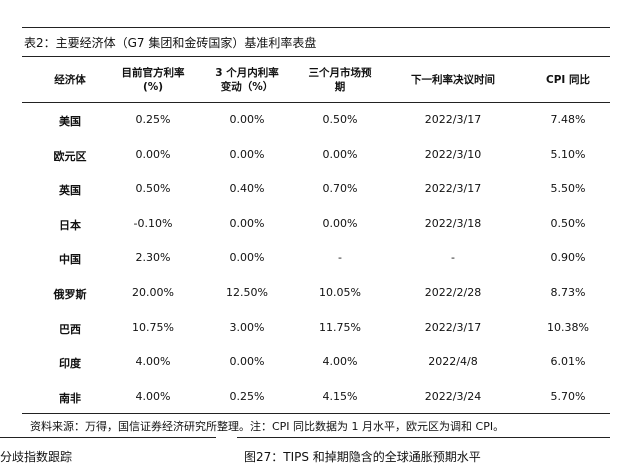  What do you see at coordinates (453, 80) in the screenshot?
I see `header-cell: 下一利率决议时间` at bounding box center [453, 80].